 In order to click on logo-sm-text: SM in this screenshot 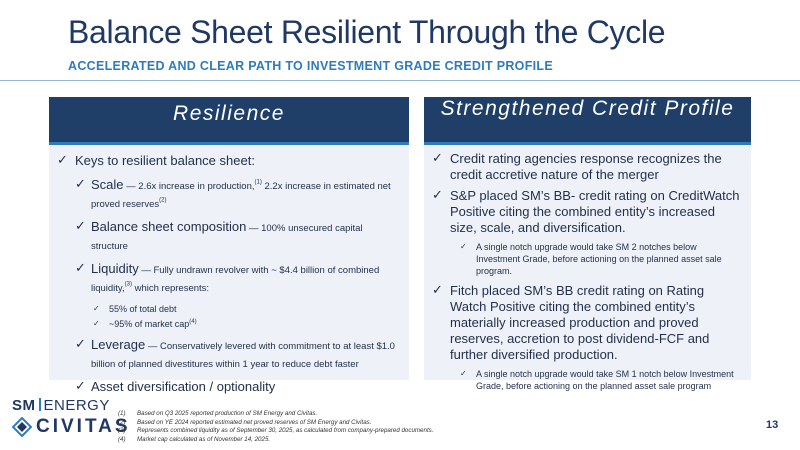, I will do `click(24, 405)`.